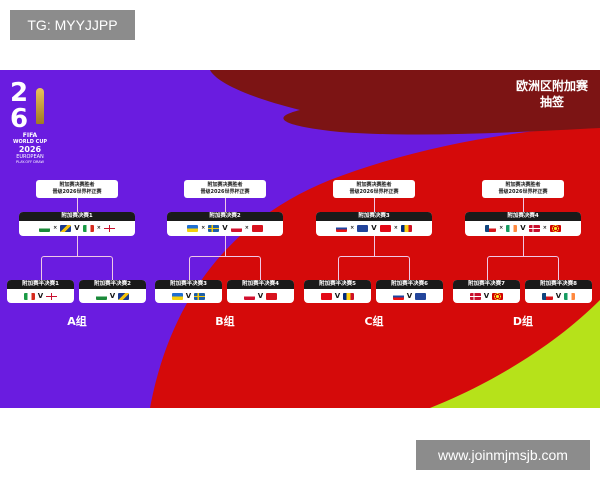  What do you see at coordinates (405, 102) in the screenshot?
I see `maroon-area` at bounding box center [405, 102].